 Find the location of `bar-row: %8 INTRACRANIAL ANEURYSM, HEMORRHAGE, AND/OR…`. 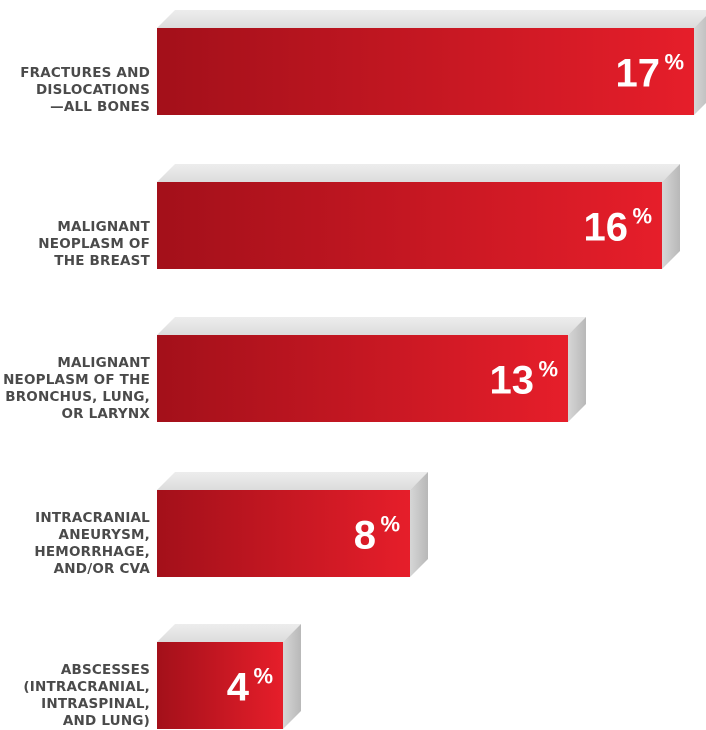

bar-row: %8 INTRACRANIAL ANEURYSM, HEMORRHAGE, AND/OR… is located at coordinates (231, 524).